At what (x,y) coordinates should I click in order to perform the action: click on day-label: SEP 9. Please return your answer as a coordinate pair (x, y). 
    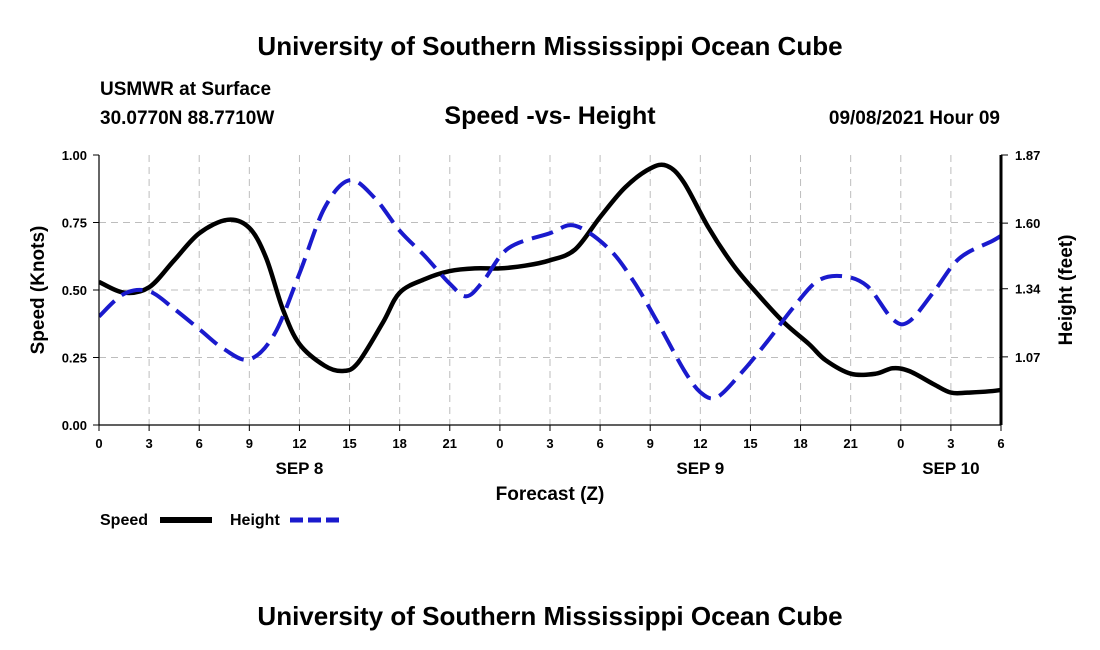
    Looking at the image, I should click on (700, 468).